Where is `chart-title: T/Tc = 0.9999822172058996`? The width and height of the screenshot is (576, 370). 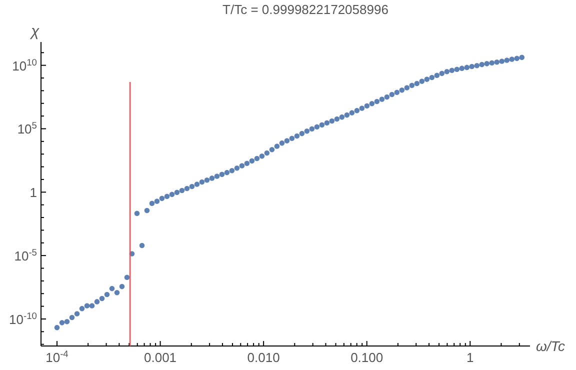 chart-title: T/Tc = 0.9999822172058996 is located at coordinates (305, 9).